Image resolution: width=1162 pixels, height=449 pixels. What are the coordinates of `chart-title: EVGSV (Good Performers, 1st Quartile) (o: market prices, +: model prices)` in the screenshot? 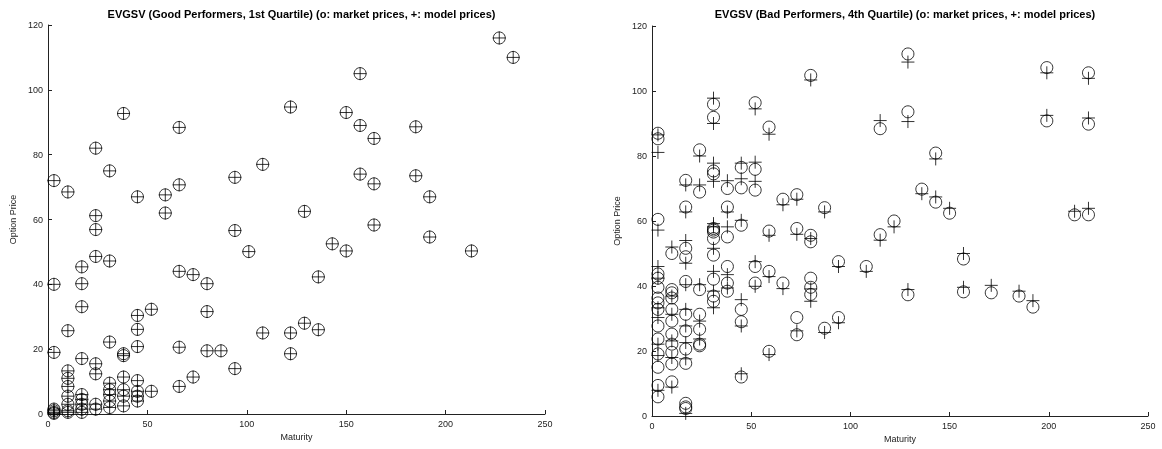 It's located at (301, 13).